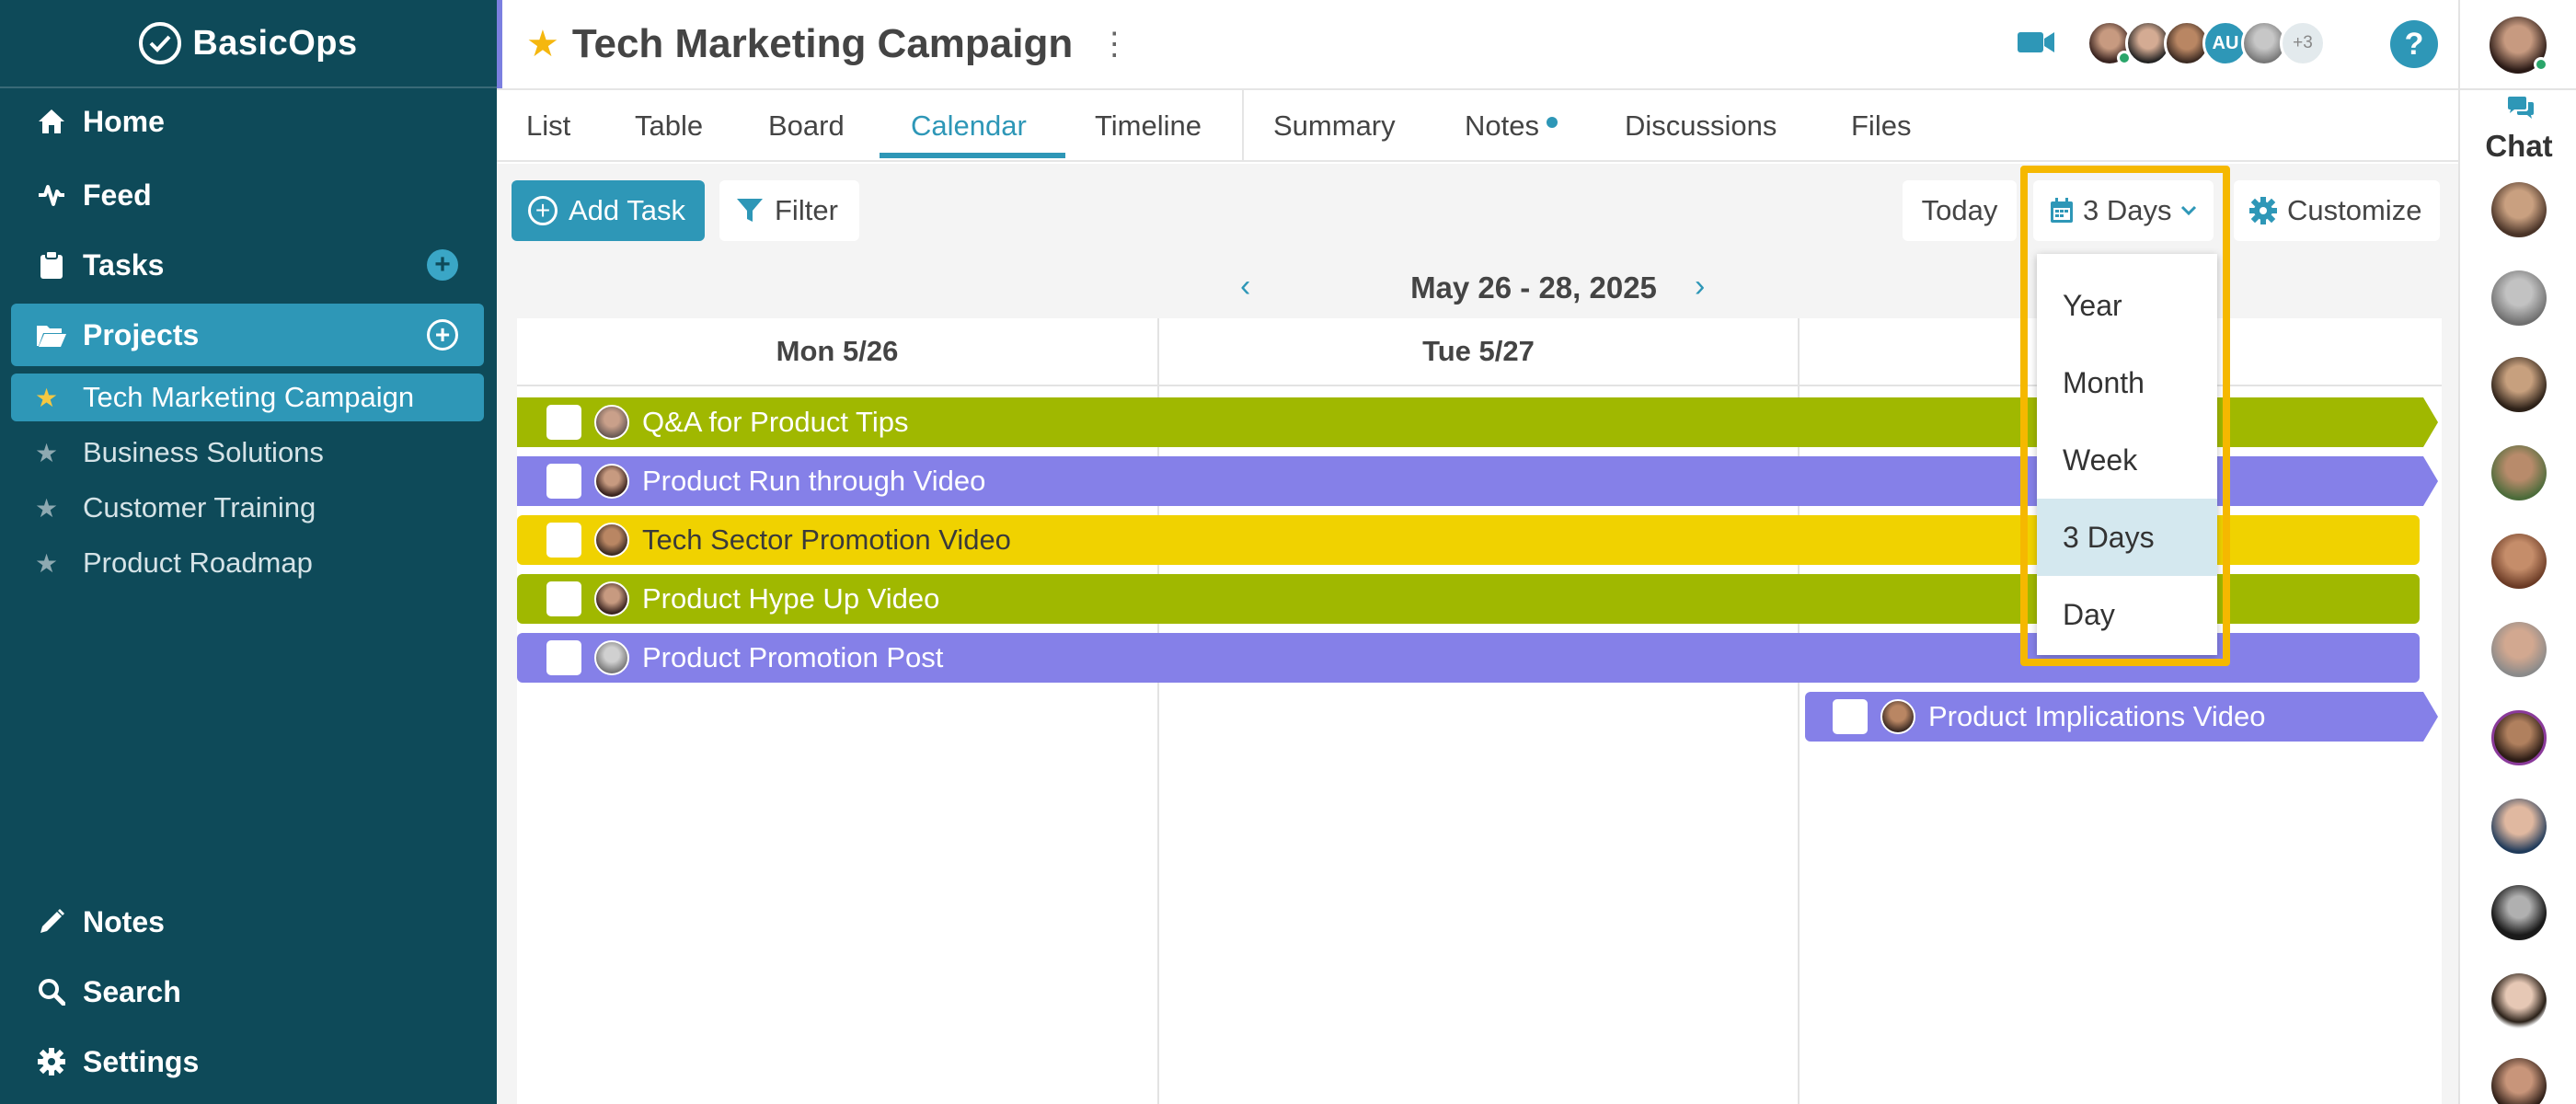 This screenshot has height=1104, width=2576. What do you see at coordinates (2414, 44) in the screenshot?
I see `help-icon: ?` at bounding box center [2414, 44].